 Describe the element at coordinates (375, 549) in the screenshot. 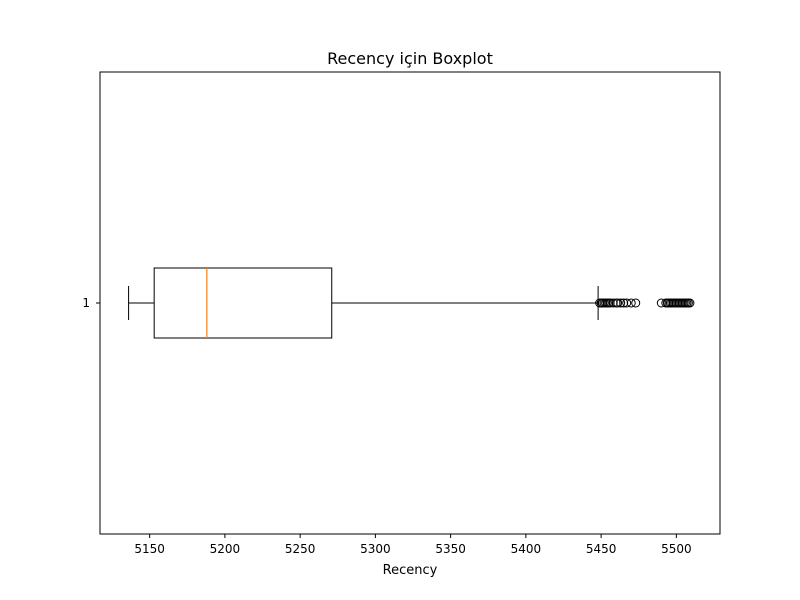

I see `x-tick-label: 5300` at that location.